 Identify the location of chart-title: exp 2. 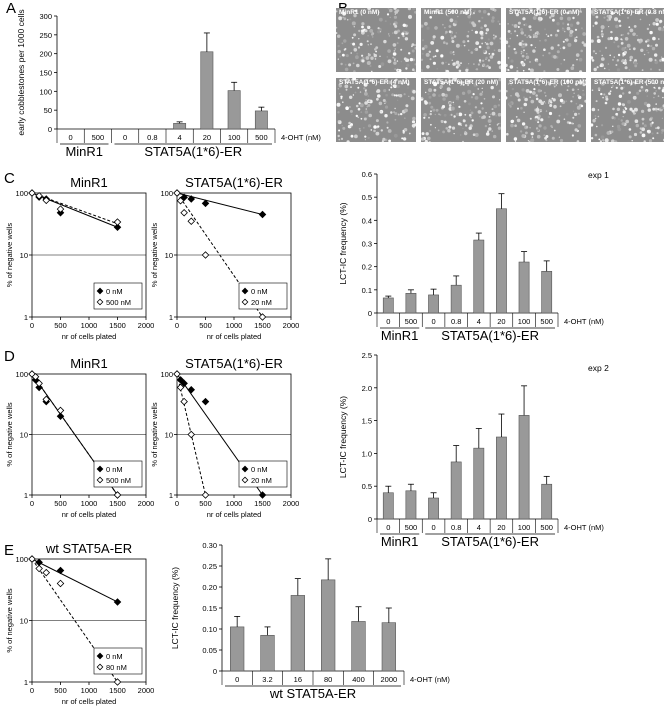
(598, 368).